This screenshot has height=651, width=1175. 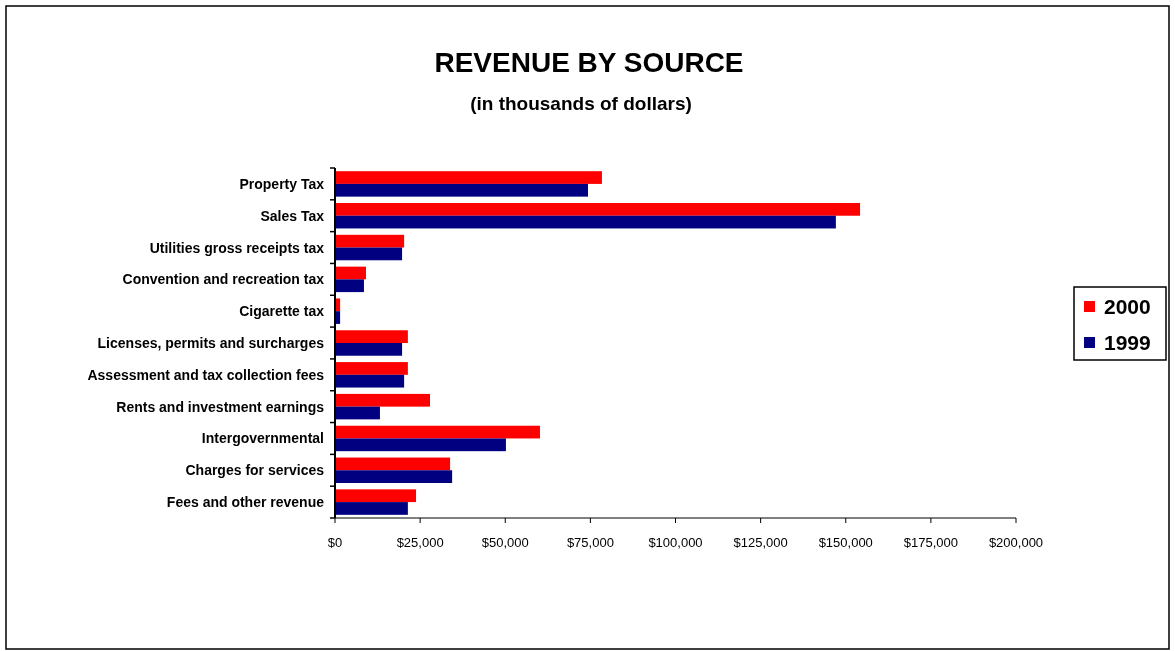 What do you see at coordinates (223, 279) in the screenshot?
I see `y-tick-label: Convention and recreation tax` at bounding box center [223, 279].